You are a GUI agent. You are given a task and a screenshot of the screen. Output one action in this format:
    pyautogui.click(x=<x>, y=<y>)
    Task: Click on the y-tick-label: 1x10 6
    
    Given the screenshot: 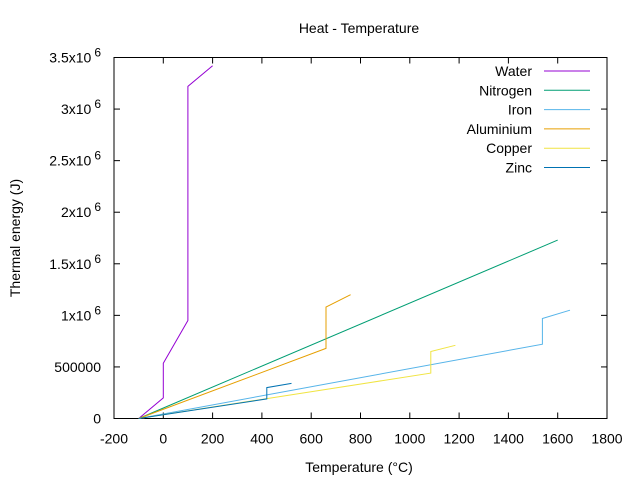 What is the action you would take?
    pyautogui.click(x=81, y=313)
    